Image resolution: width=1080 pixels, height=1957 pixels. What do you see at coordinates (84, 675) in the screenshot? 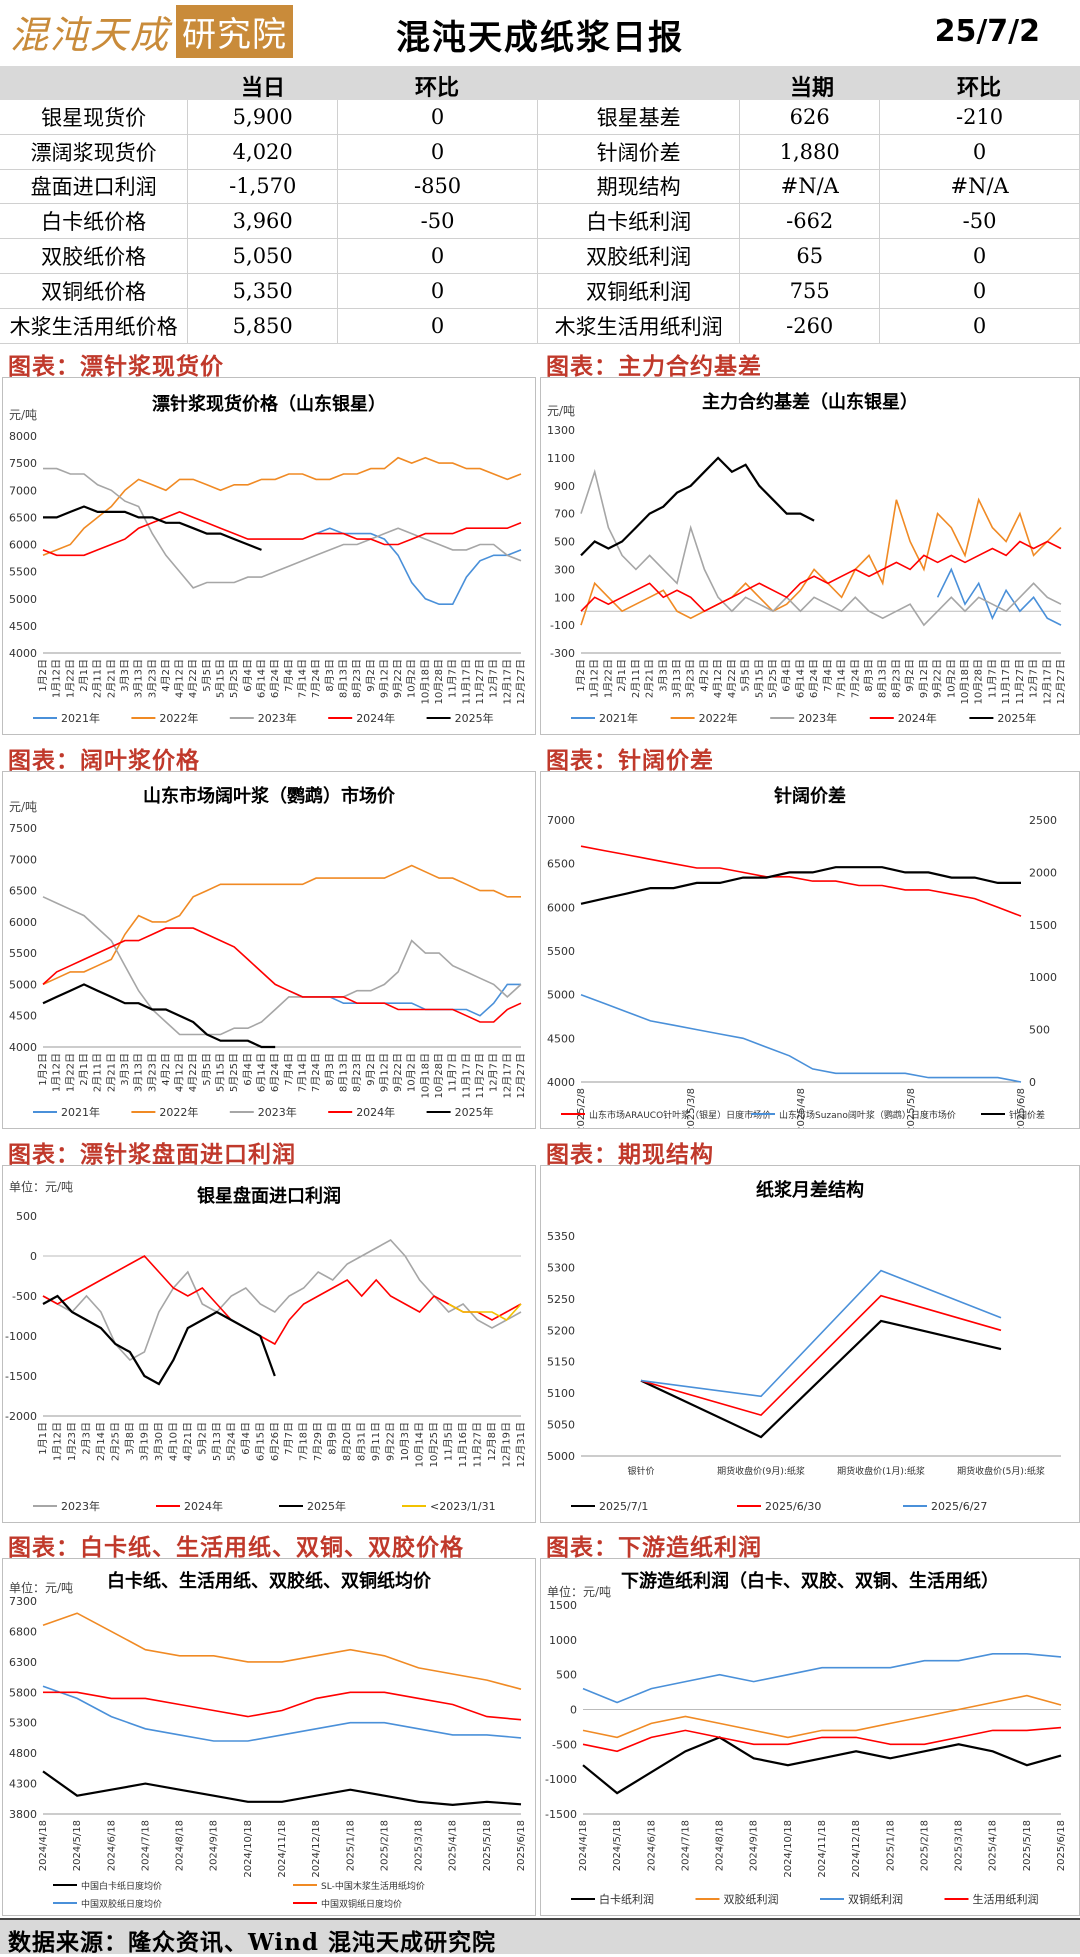
I see `x-tick-label: 2月1日` at bounding box center [84, 675].